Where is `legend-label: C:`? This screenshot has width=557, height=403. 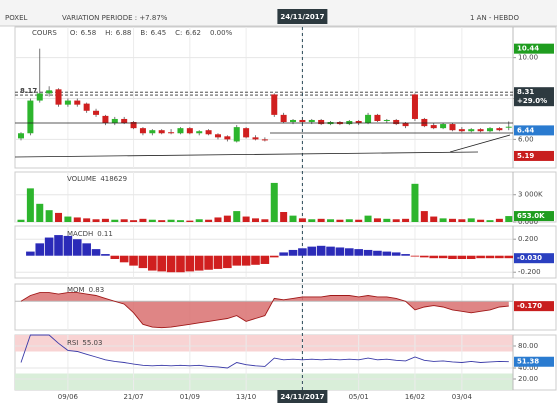 legend-label: C: is located at coordinates (178, 33).